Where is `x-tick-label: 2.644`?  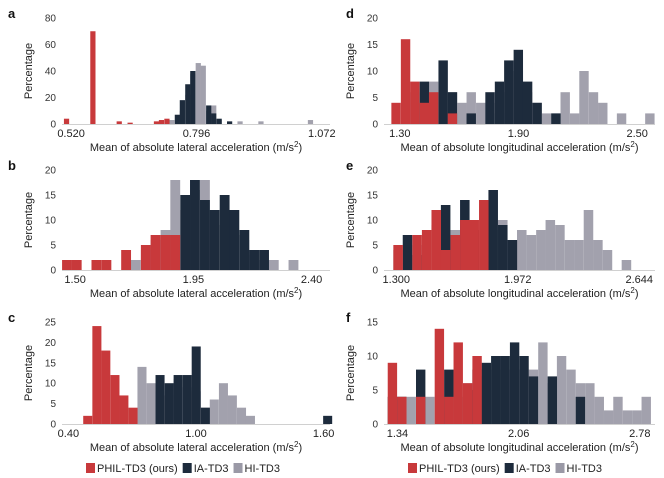 x-tick-label: 2.644 is located at coordinates (640, 280).